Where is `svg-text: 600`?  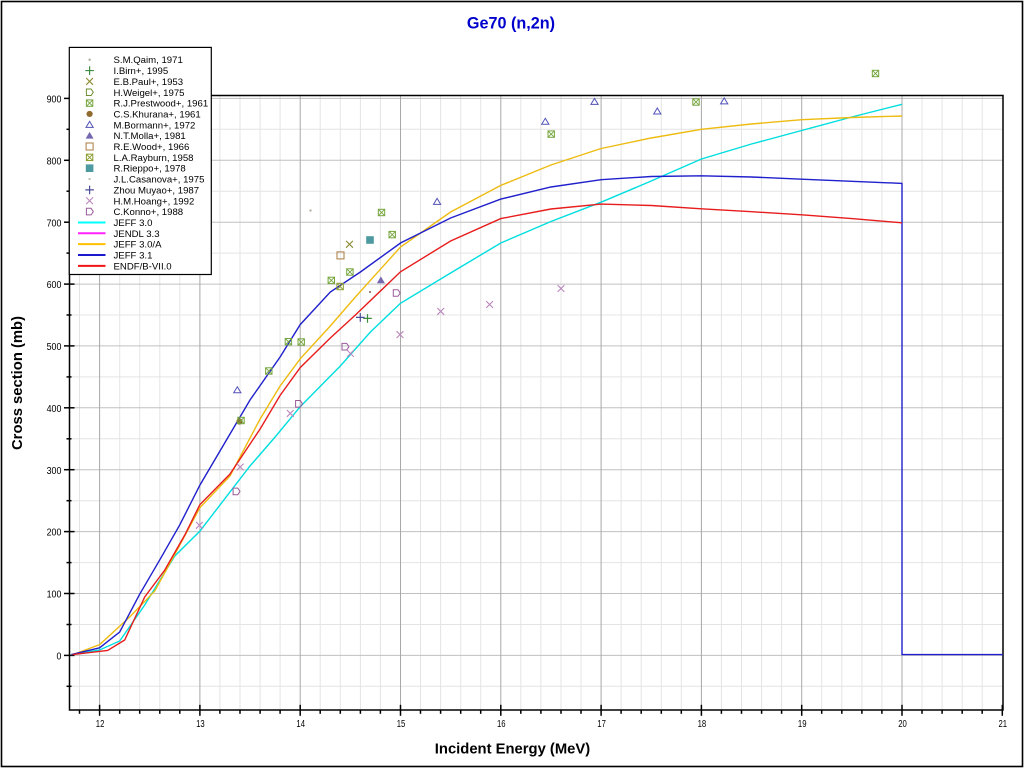 svg-text: 600 is located at coordinates (54, 285).